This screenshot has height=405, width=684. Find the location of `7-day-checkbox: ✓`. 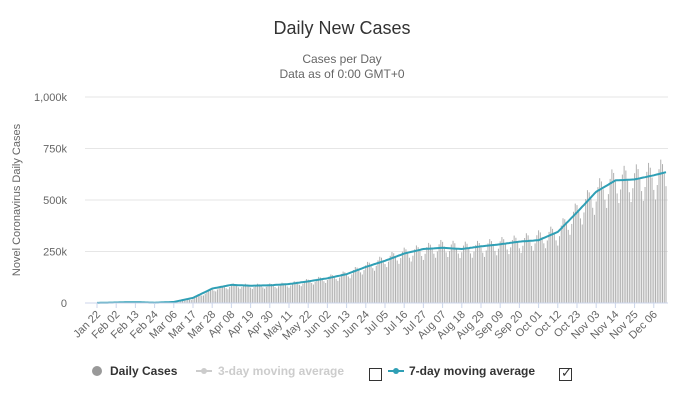

7-day-checkbox: ✓ is located at coordinates (565, 373).